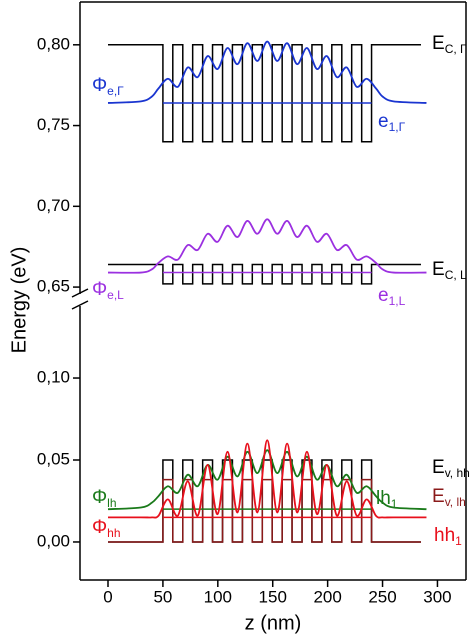  I want to click on y-tick-label: 0,10, so click(53, 377).